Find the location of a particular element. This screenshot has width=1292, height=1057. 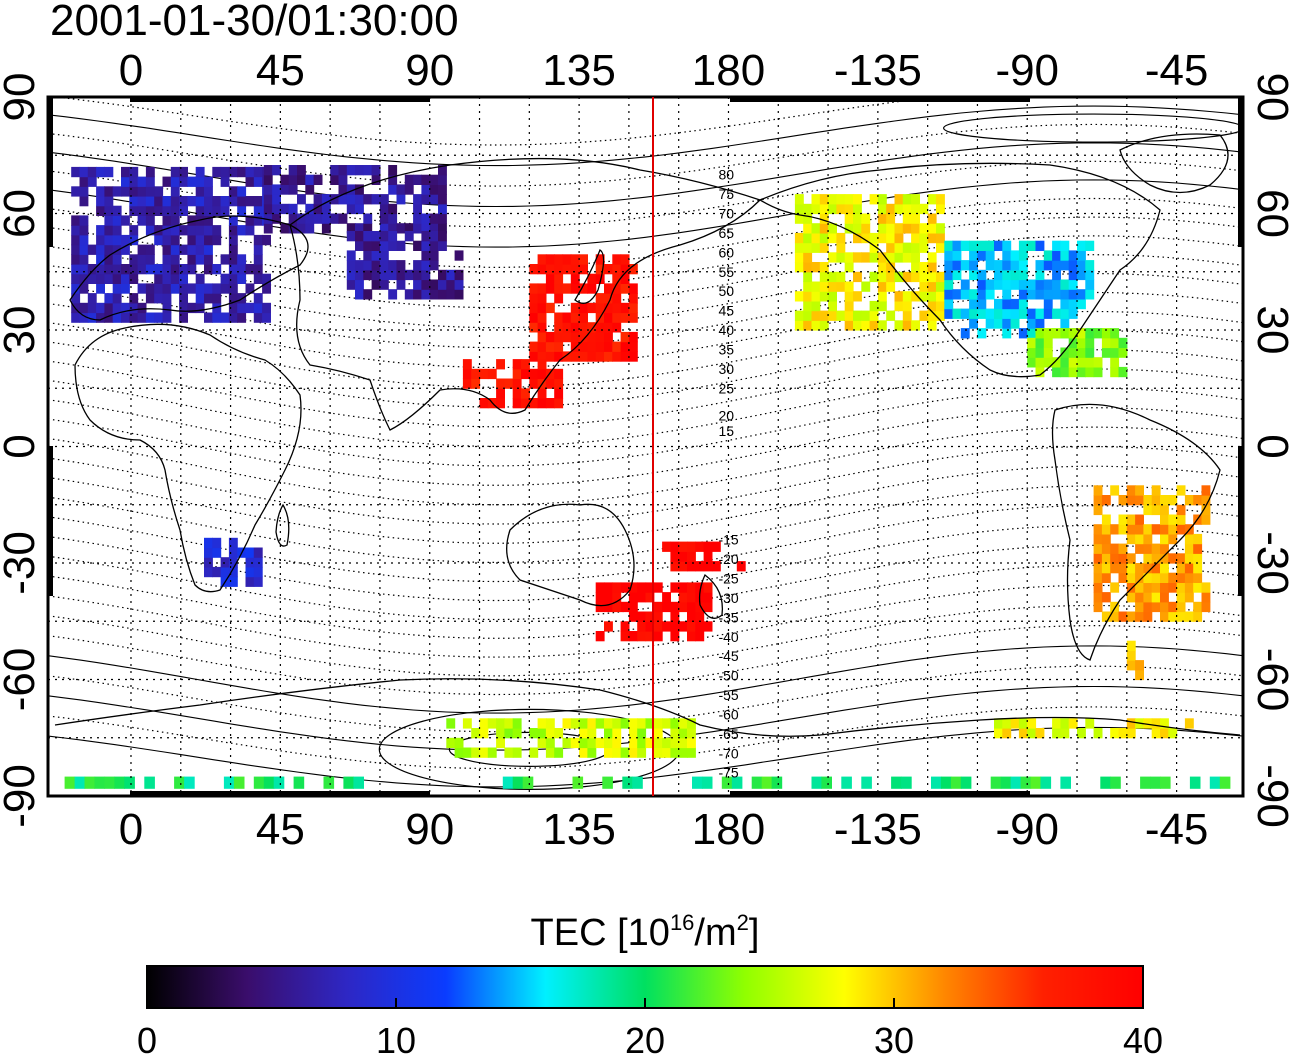

top-lon-tick-label: 90 is located at coordinates (429, 70).